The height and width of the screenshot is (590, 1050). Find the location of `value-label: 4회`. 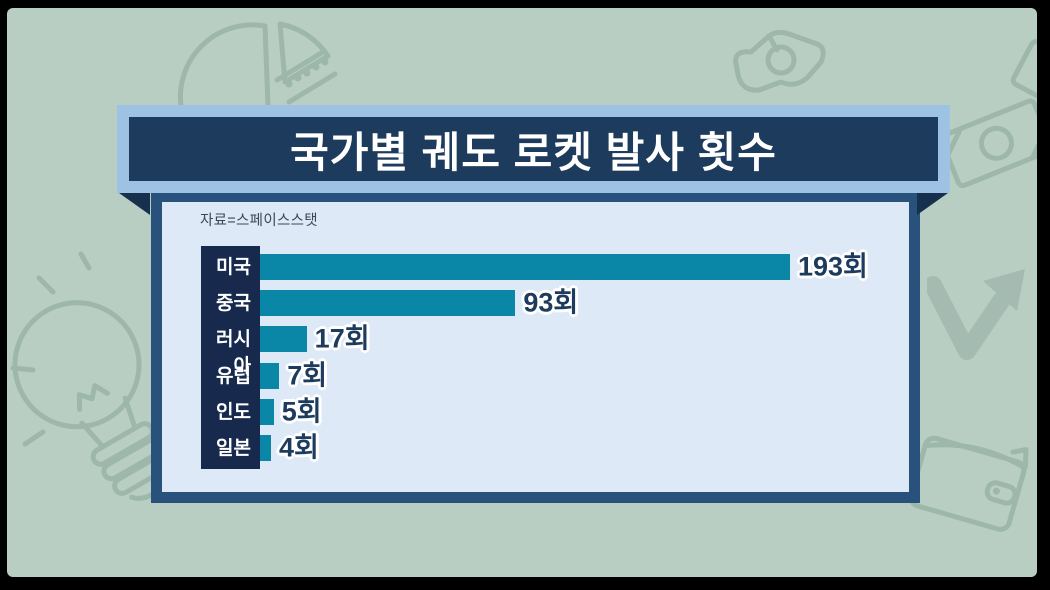

value-label: 4회 is located at coordinates (298, 447).